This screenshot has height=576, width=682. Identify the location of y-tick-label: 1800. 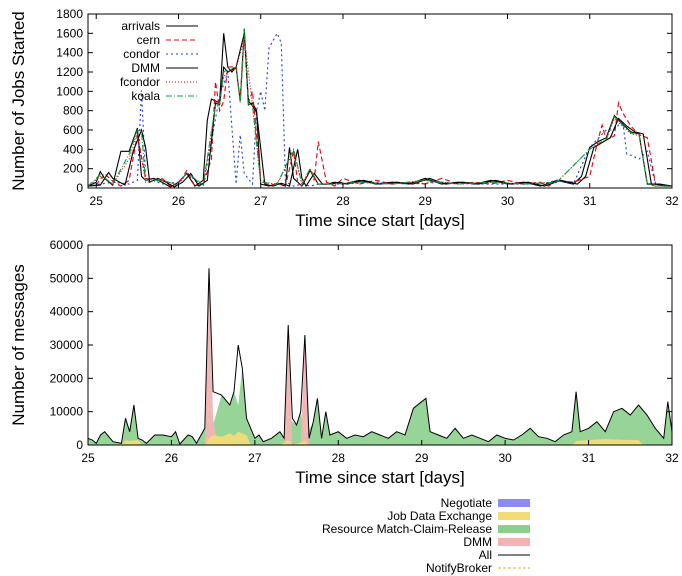
(69, 14).